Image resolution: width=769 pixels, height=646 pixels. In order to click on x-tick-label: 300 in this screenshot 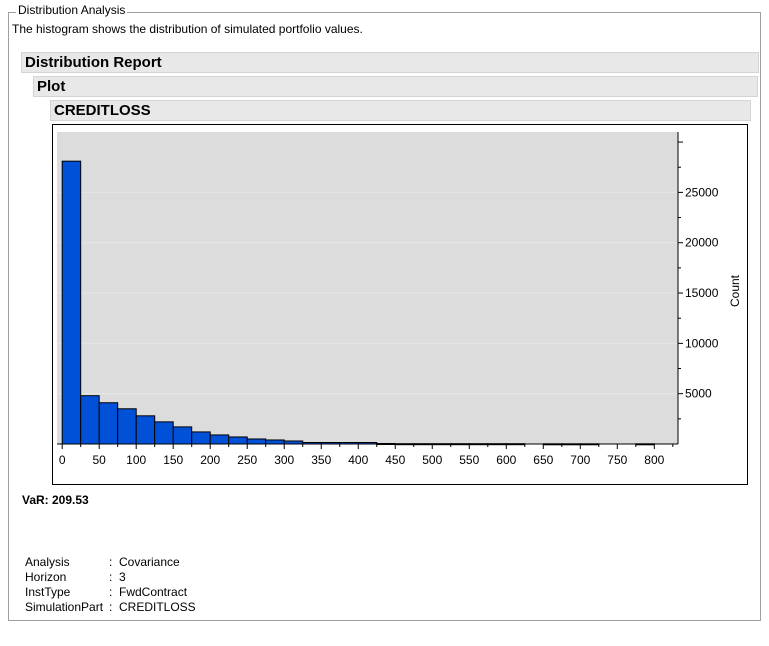, I will do `click(284, 460)`.